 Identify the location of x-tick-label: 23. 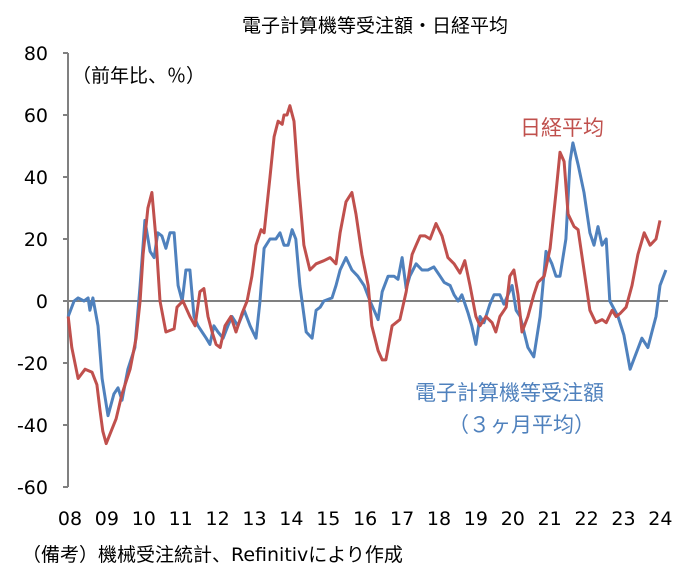
(623, 519).